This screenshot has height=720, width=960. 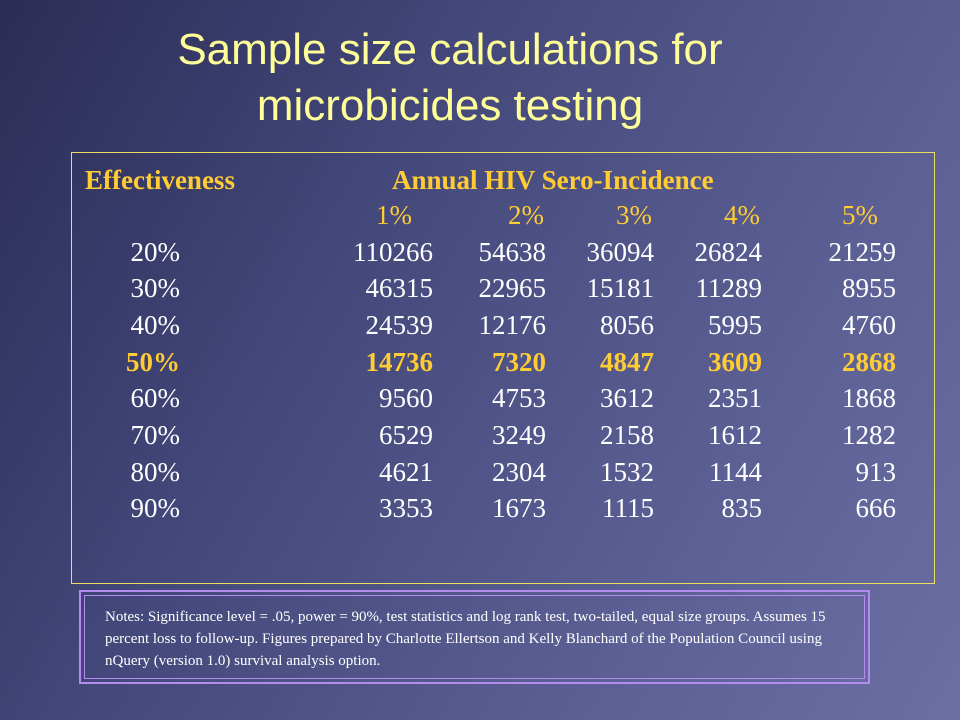 What do you see at coordinates (869, 324) in the screenshot?
I see `table-cell: 4760` at bounding box center [869, 324].